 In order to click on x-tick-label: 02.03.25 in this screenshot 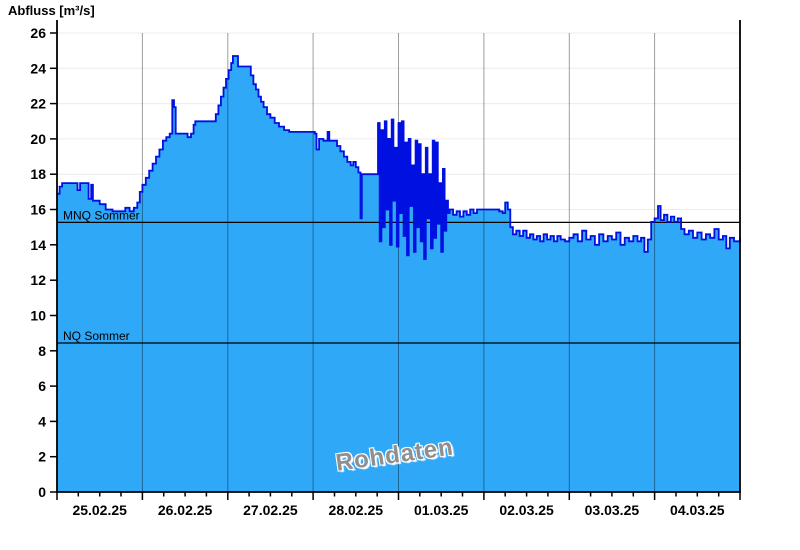, I will do `click(526, 510)`.